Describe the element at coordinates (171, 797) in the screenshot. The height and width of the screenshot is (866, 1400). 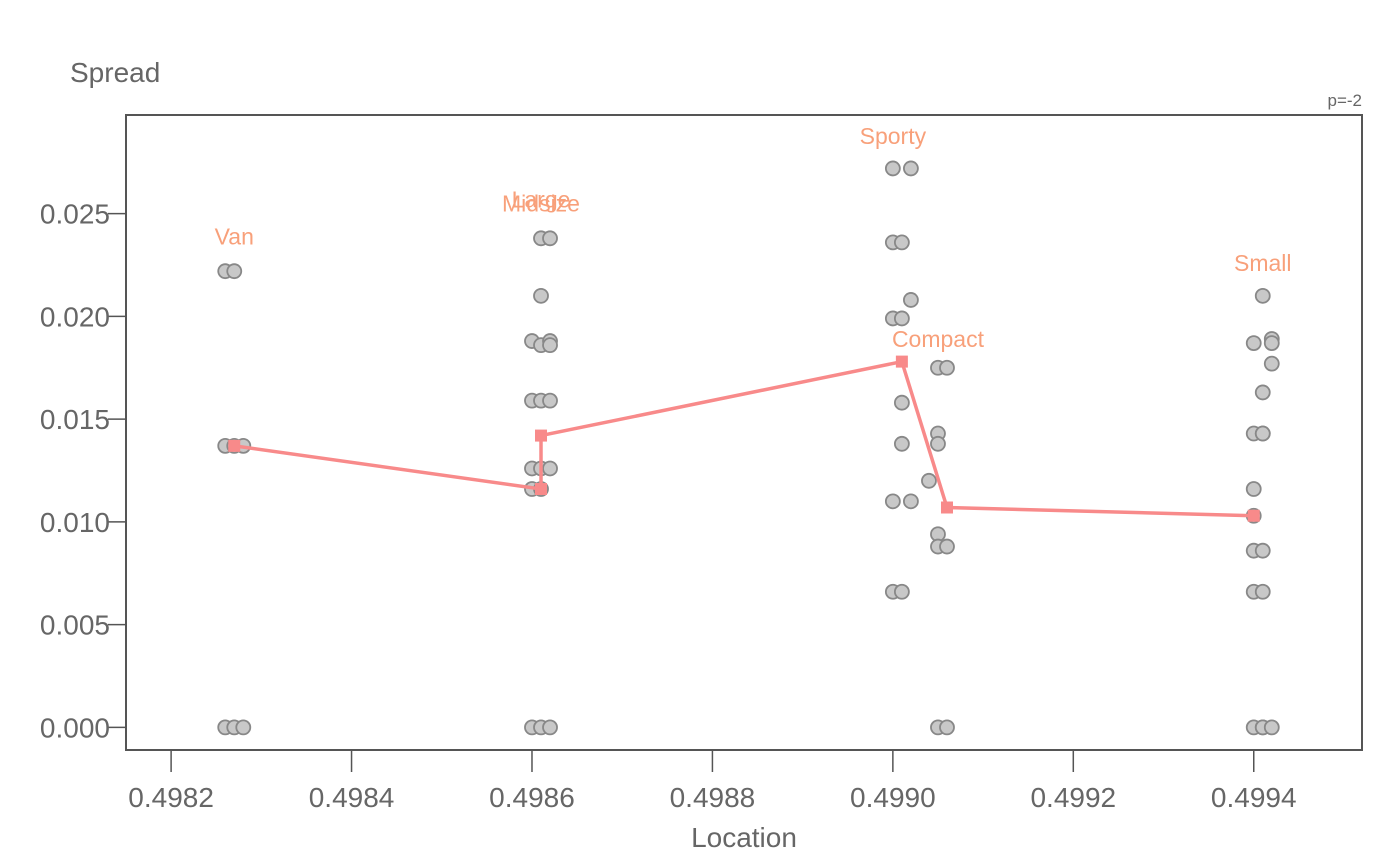
I see `x-tick-label: 0.4982` at that location.